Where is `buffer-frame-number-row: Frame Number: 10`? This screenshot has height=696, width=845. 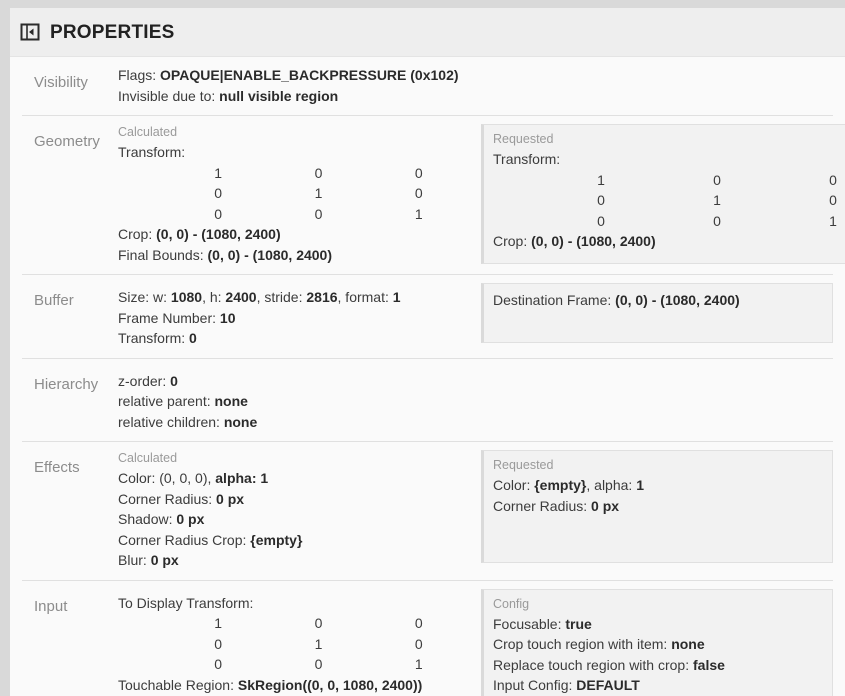
buffer-frame-number-row: Frame Number: 10 is located at coordinates (293, 318).